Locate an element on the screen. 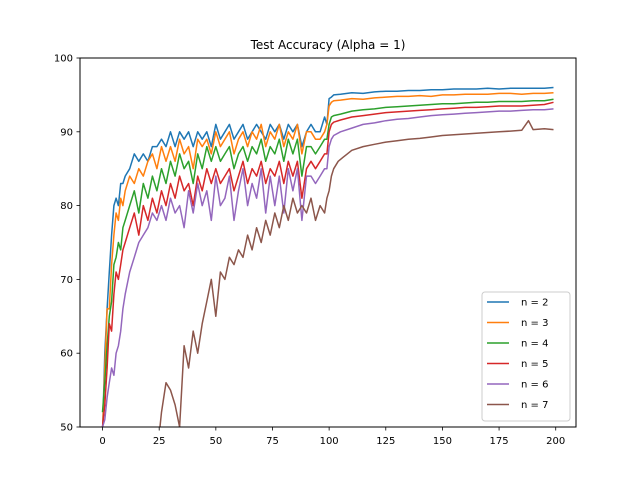 The image size is (640, 480). x-tick-label: 100 is located at coordinates (329, 441).